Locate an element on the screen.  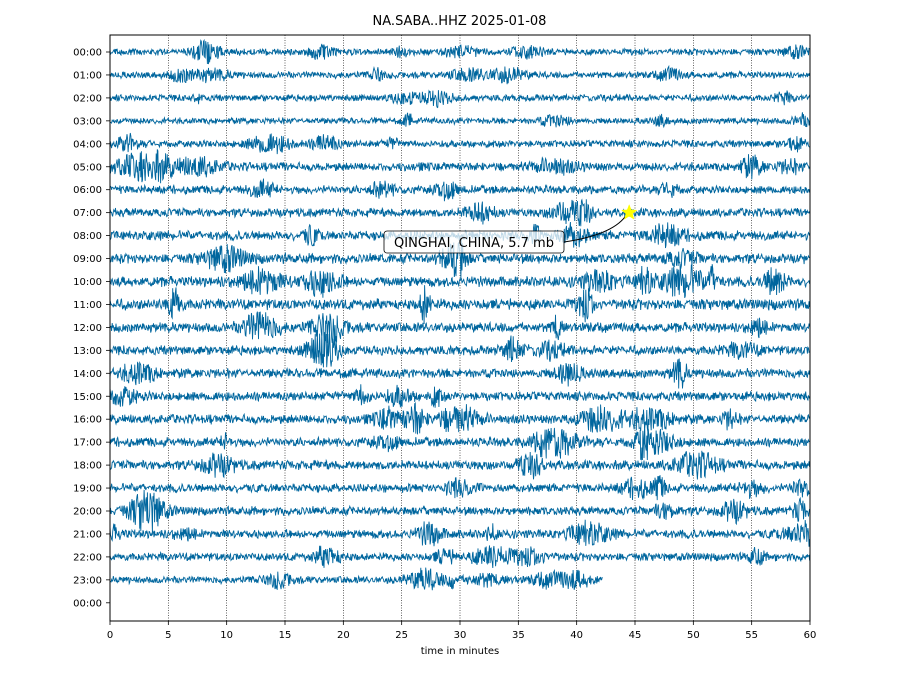
y-tick-label: 23:00 is located at coordinates (87, 580).